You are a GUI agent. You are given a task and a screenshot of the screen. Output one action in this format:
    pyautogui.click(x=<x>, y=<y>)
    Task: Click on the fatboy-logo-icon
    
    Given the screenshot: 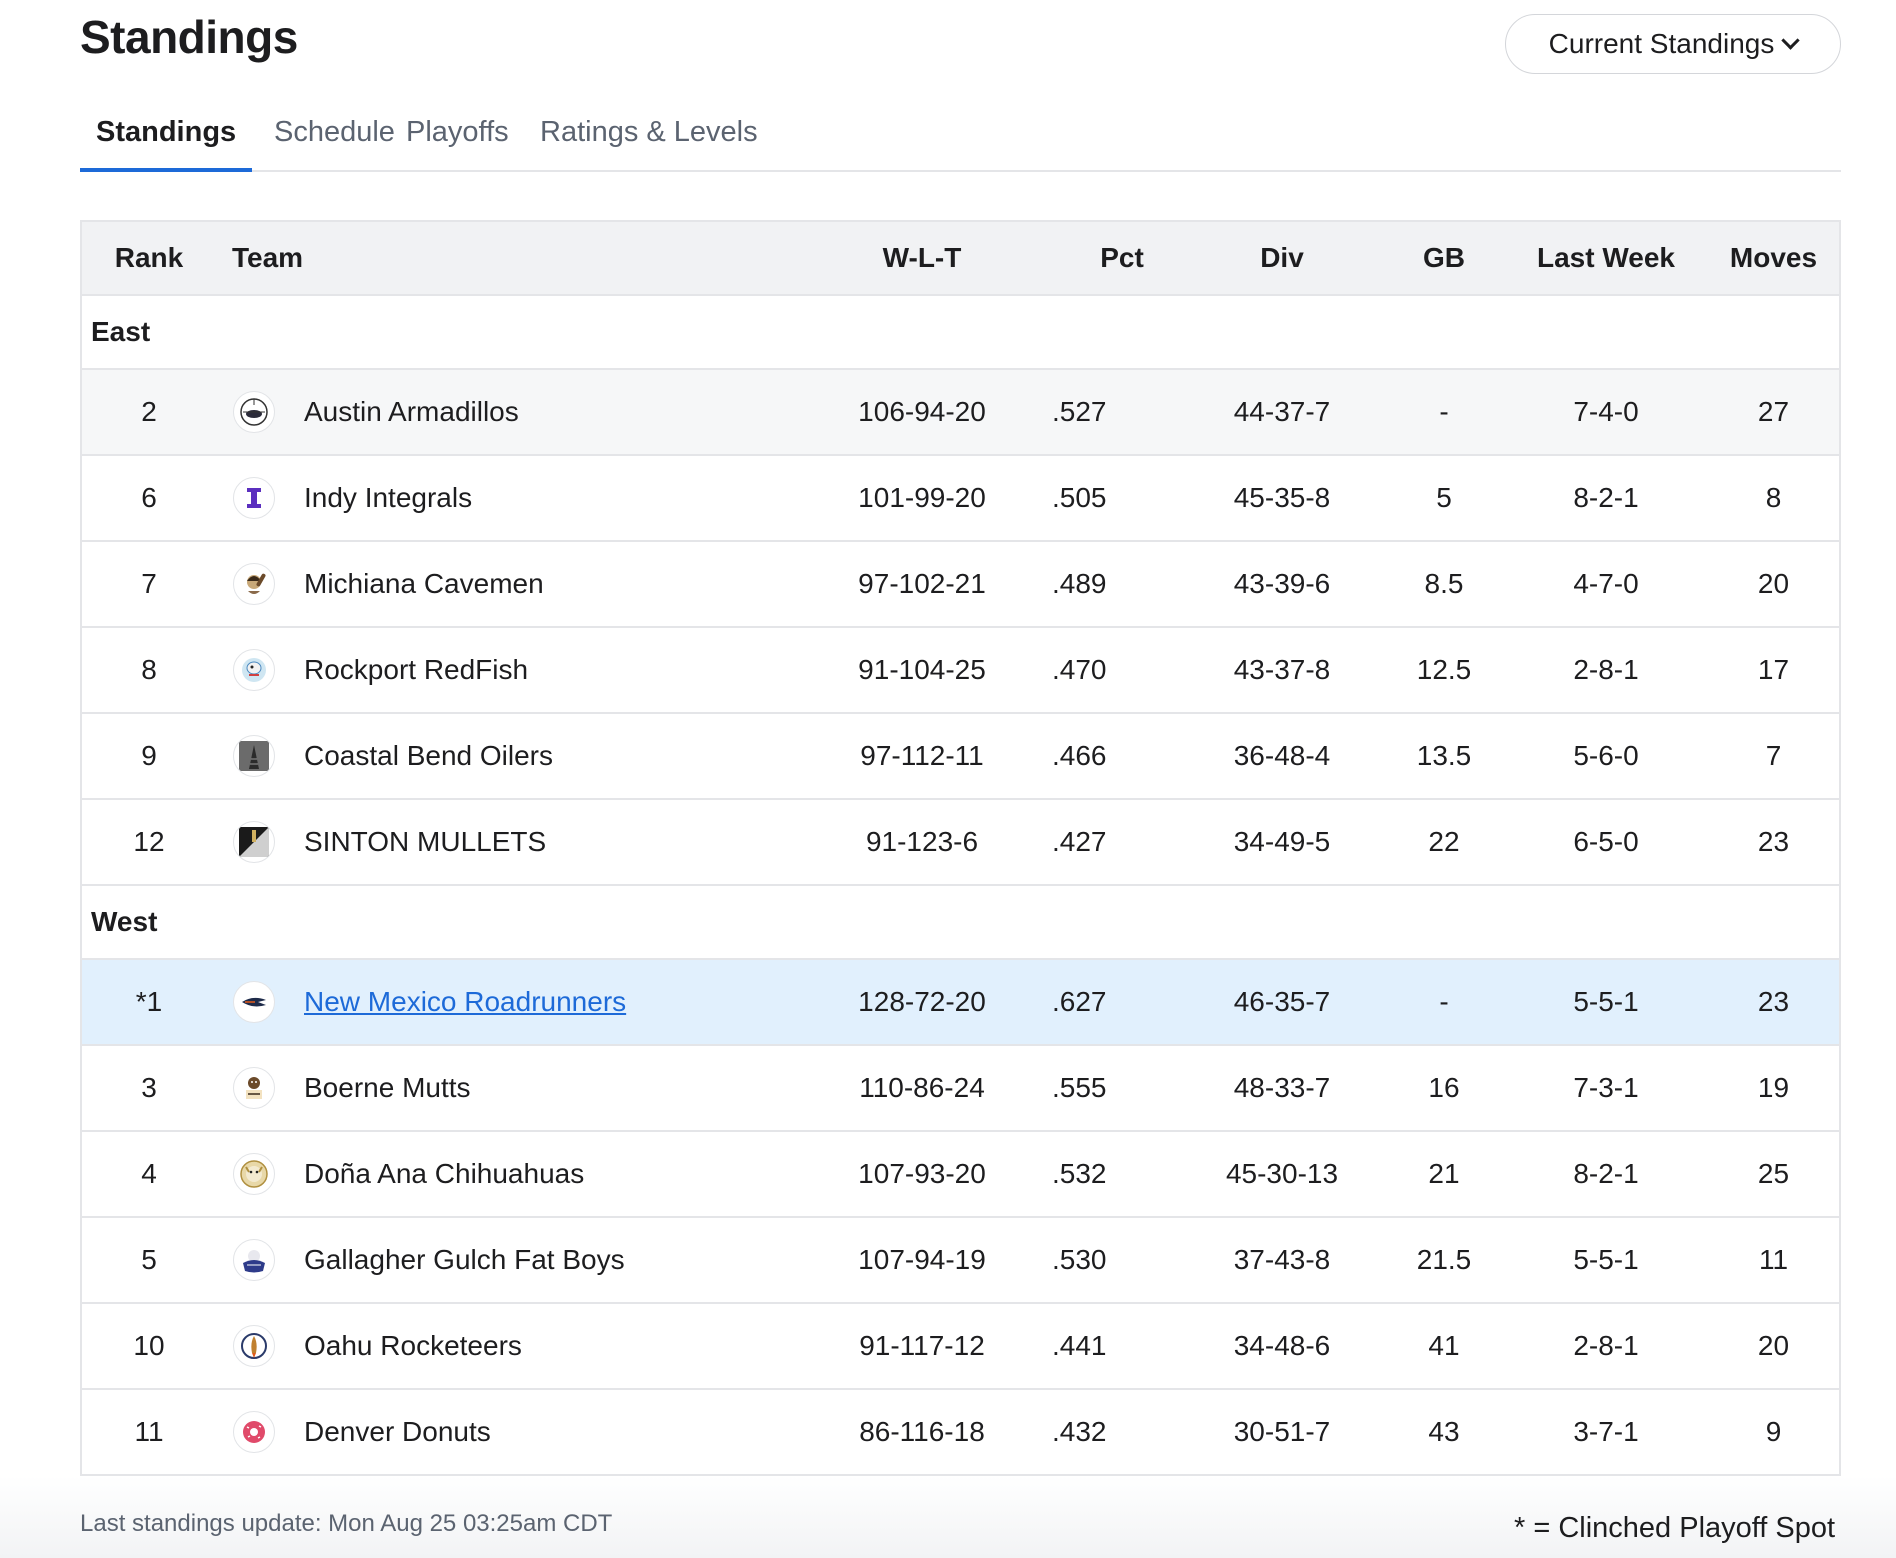 What is the action you would take?
    pyautogui.click(x=254, y=1260)
    